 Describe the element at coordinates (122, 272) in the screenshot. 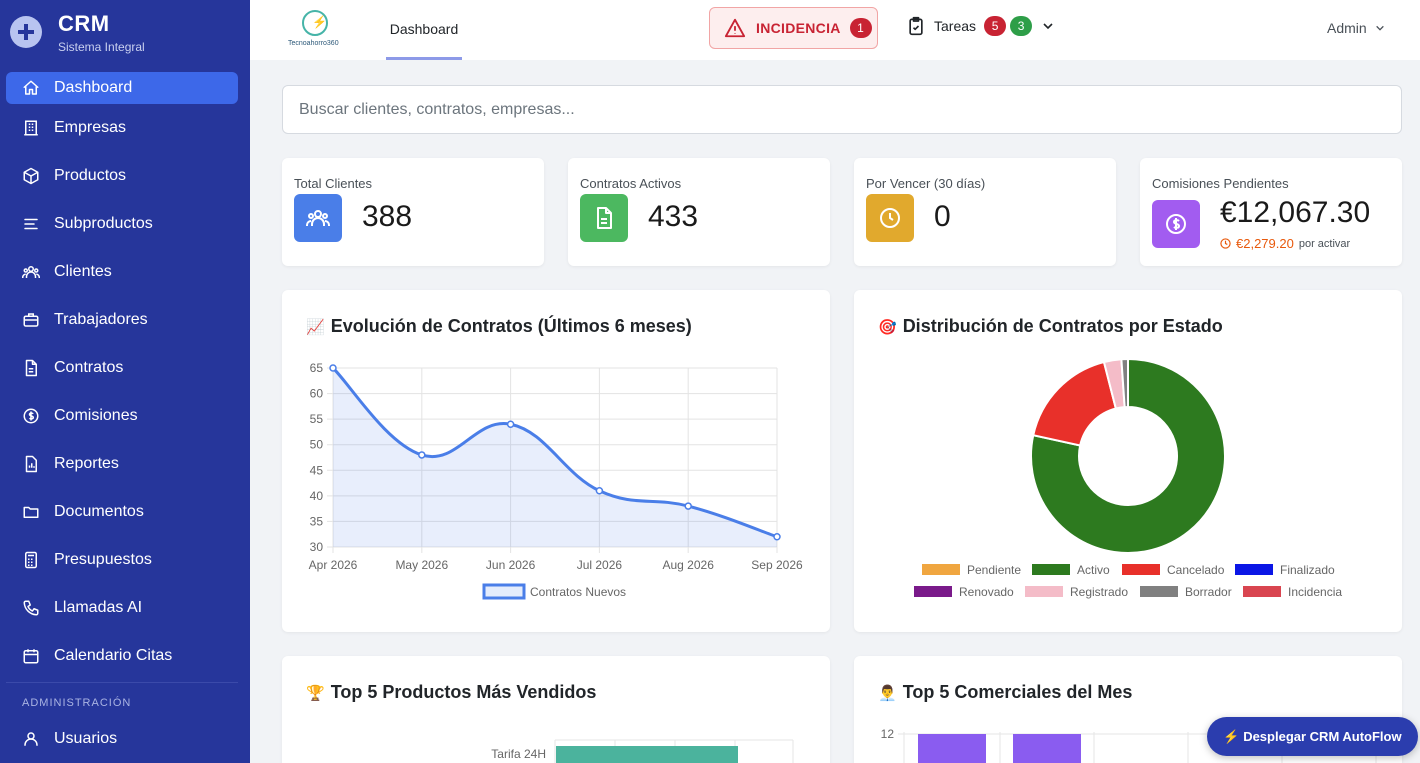

I see `sidebar-item-clientes: Clientes` at that location.